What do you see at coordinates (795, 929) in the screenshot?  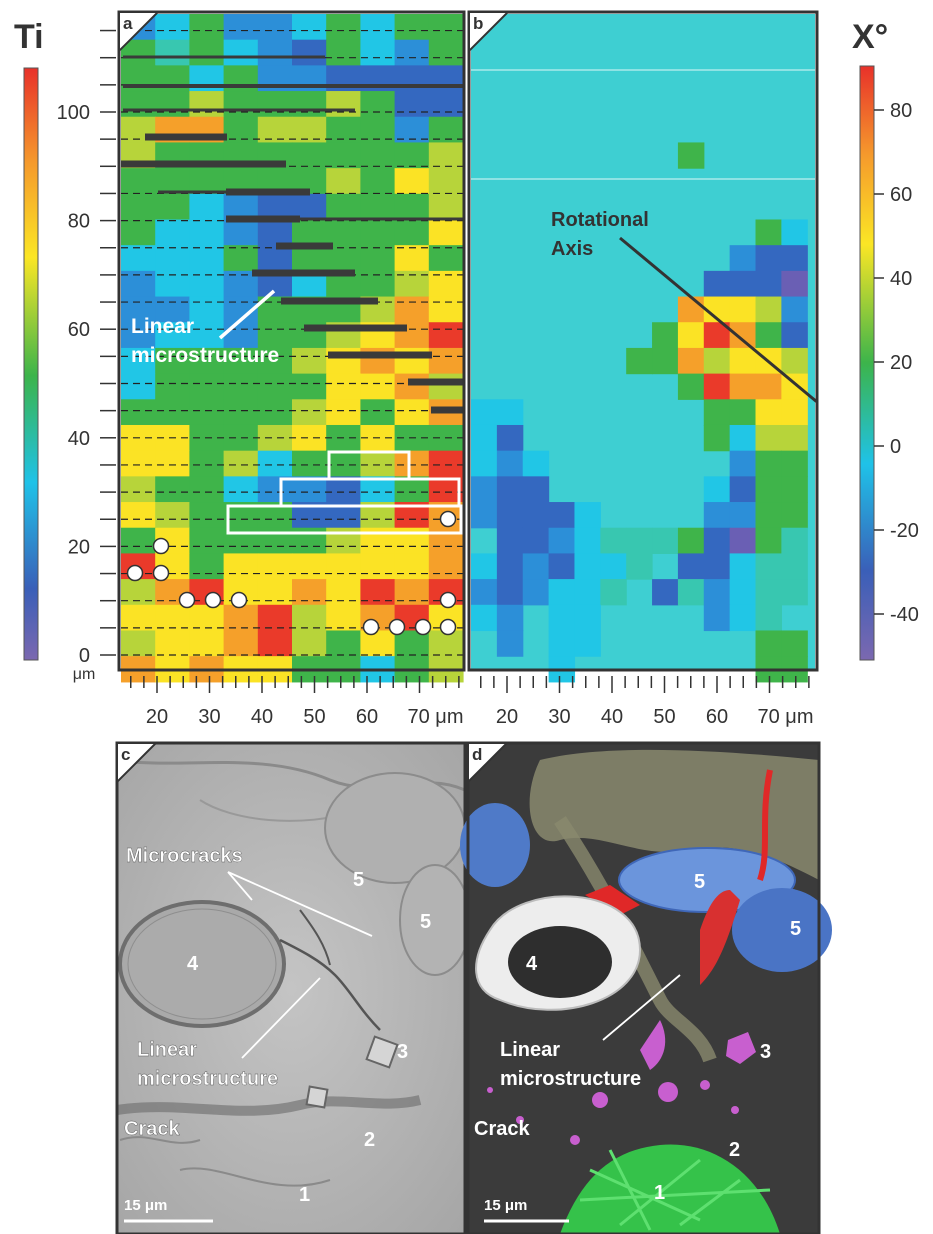 I see `panel-d-number-5b: 5` at bounding box center [795, 929].